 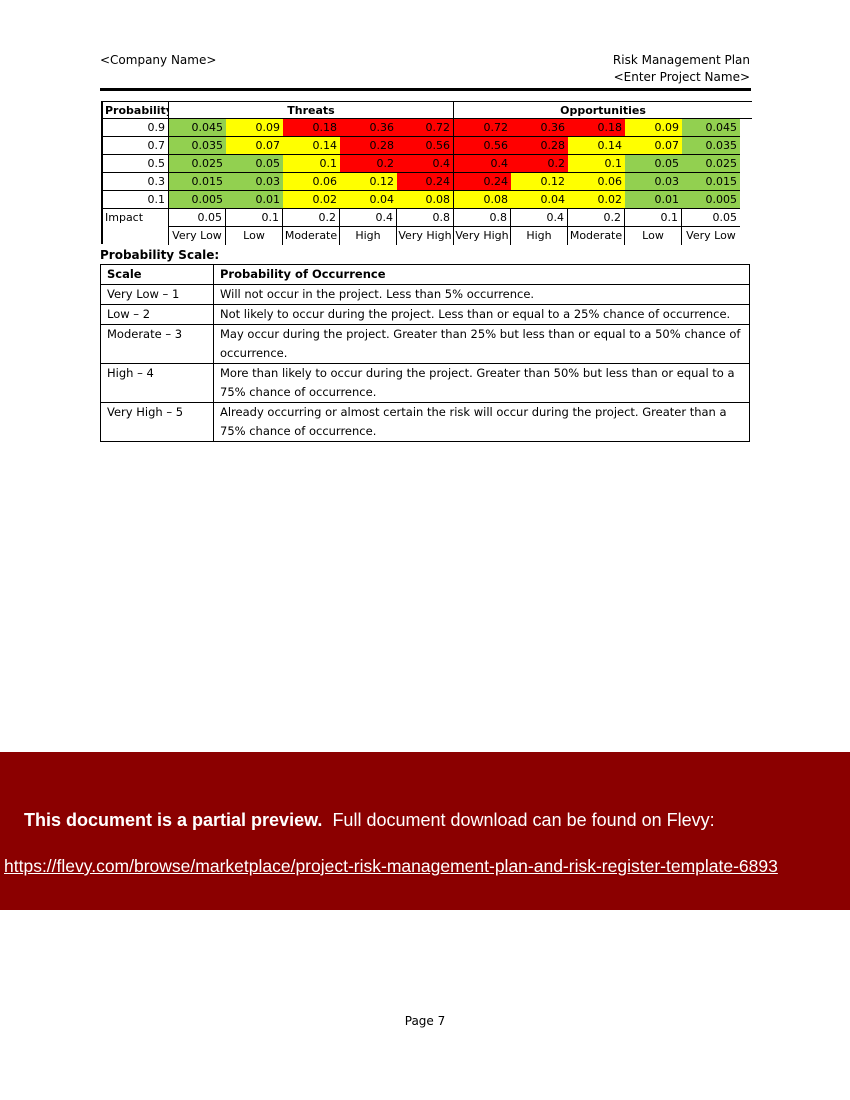 What do you see at coordinates (173, 820) in the screenshot?
I see `preview-notice-bold: This document is a partial preview.` at bounding box center [173, 820].